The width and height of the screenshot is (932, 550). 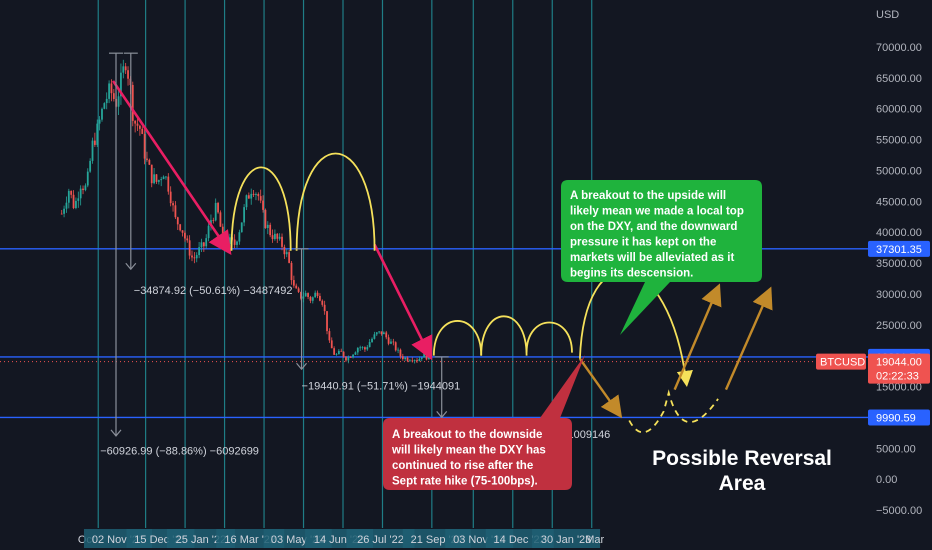 I want to click on upside-text-line-4: markets will be alleviated as it, so click(x=652, y=258).